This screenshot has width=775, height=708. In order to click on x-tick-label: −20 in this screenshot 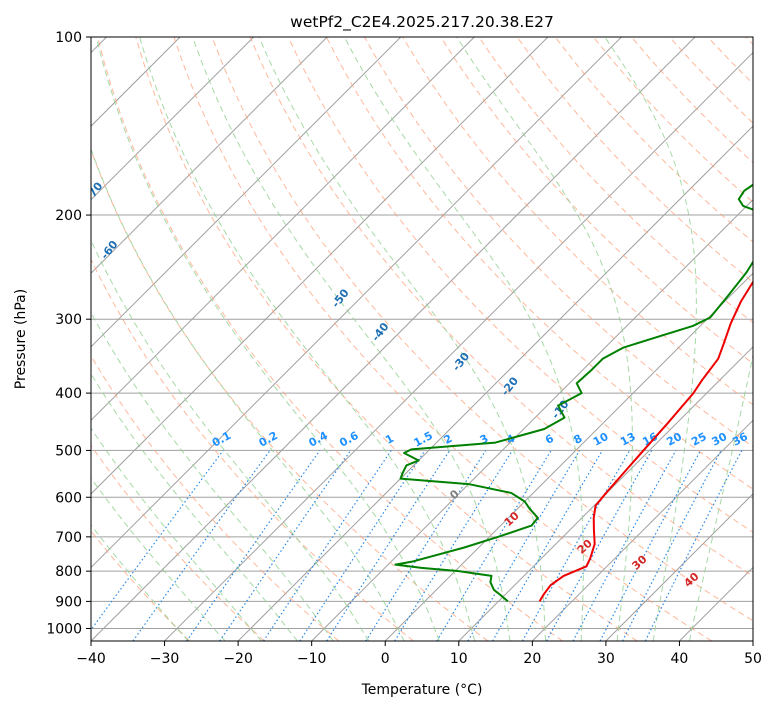, I will do `click(238, 659)`.